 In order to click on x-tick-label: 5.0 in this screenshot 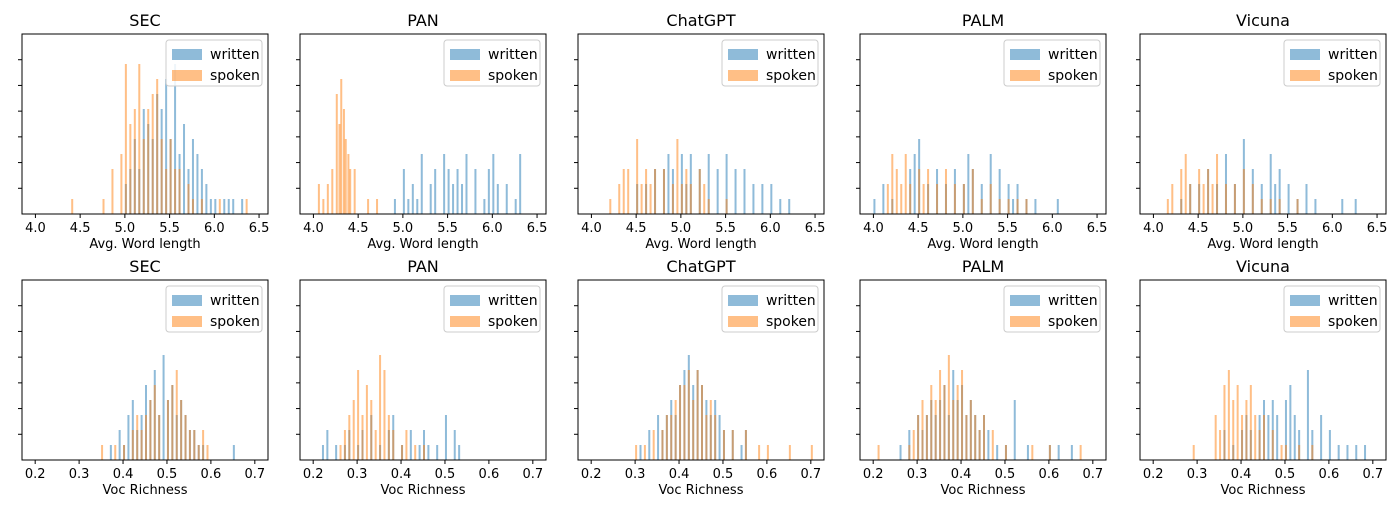, I will do `click(1243, 228)`.